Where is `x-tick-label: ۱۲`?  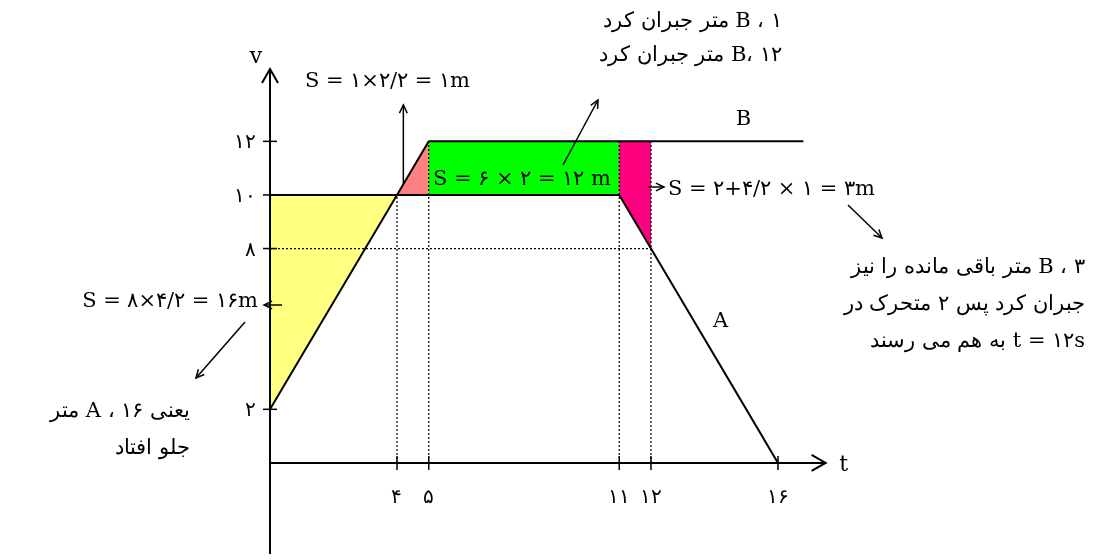
x-tick-label: ۱۲ is located at coordinates (650, 495).